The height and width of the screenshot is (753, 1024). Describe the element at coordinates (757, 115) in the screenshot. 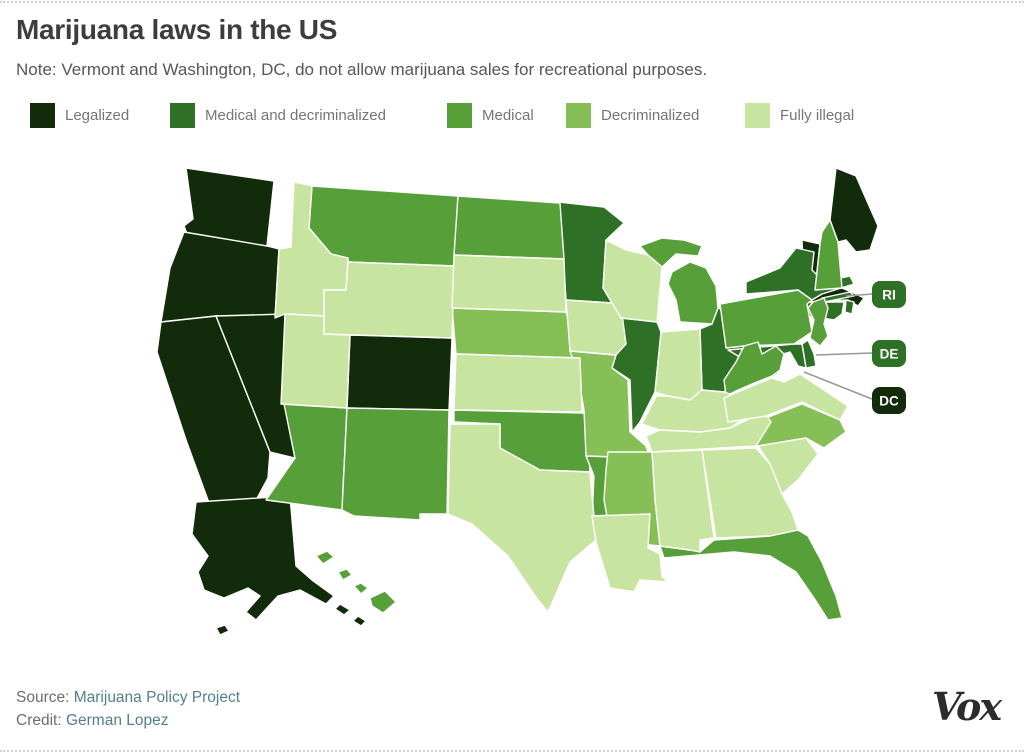

I see `legend-swatch-fully_illegal` at that location.